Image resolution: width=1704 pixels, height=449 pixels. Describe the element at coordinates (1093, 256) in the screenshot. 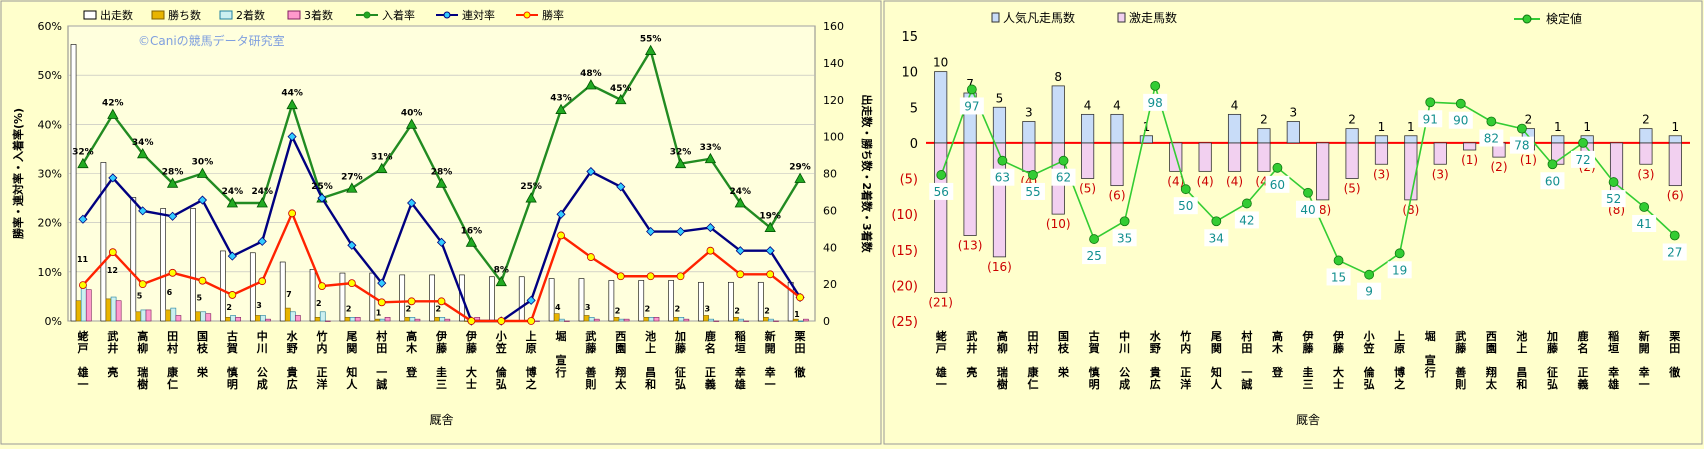

I see `kentei-label: 25` at that location.